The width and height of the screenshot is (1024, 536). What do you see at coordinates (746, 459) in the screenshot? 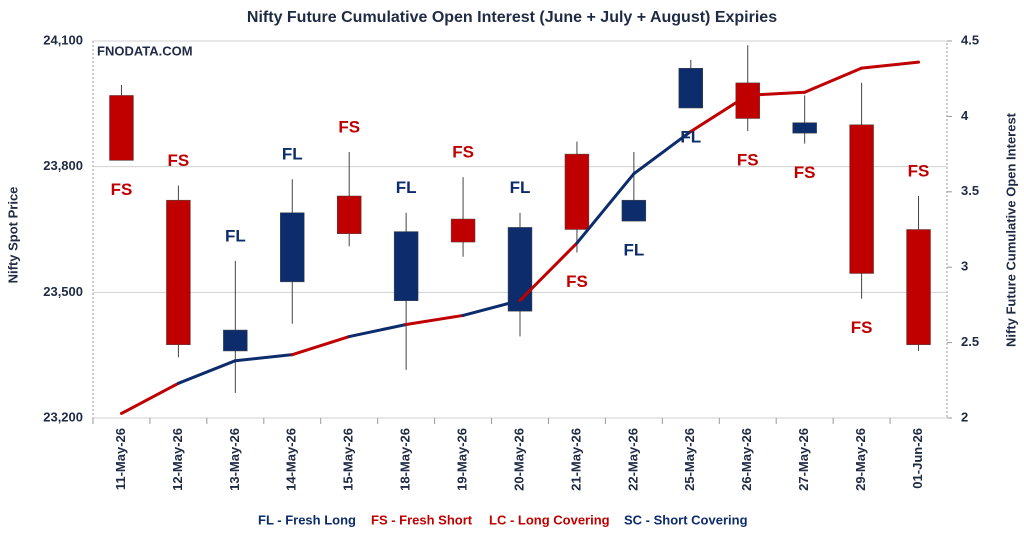
I see `x-tick-label: 26-May-26` at bounding box center [746, 459].